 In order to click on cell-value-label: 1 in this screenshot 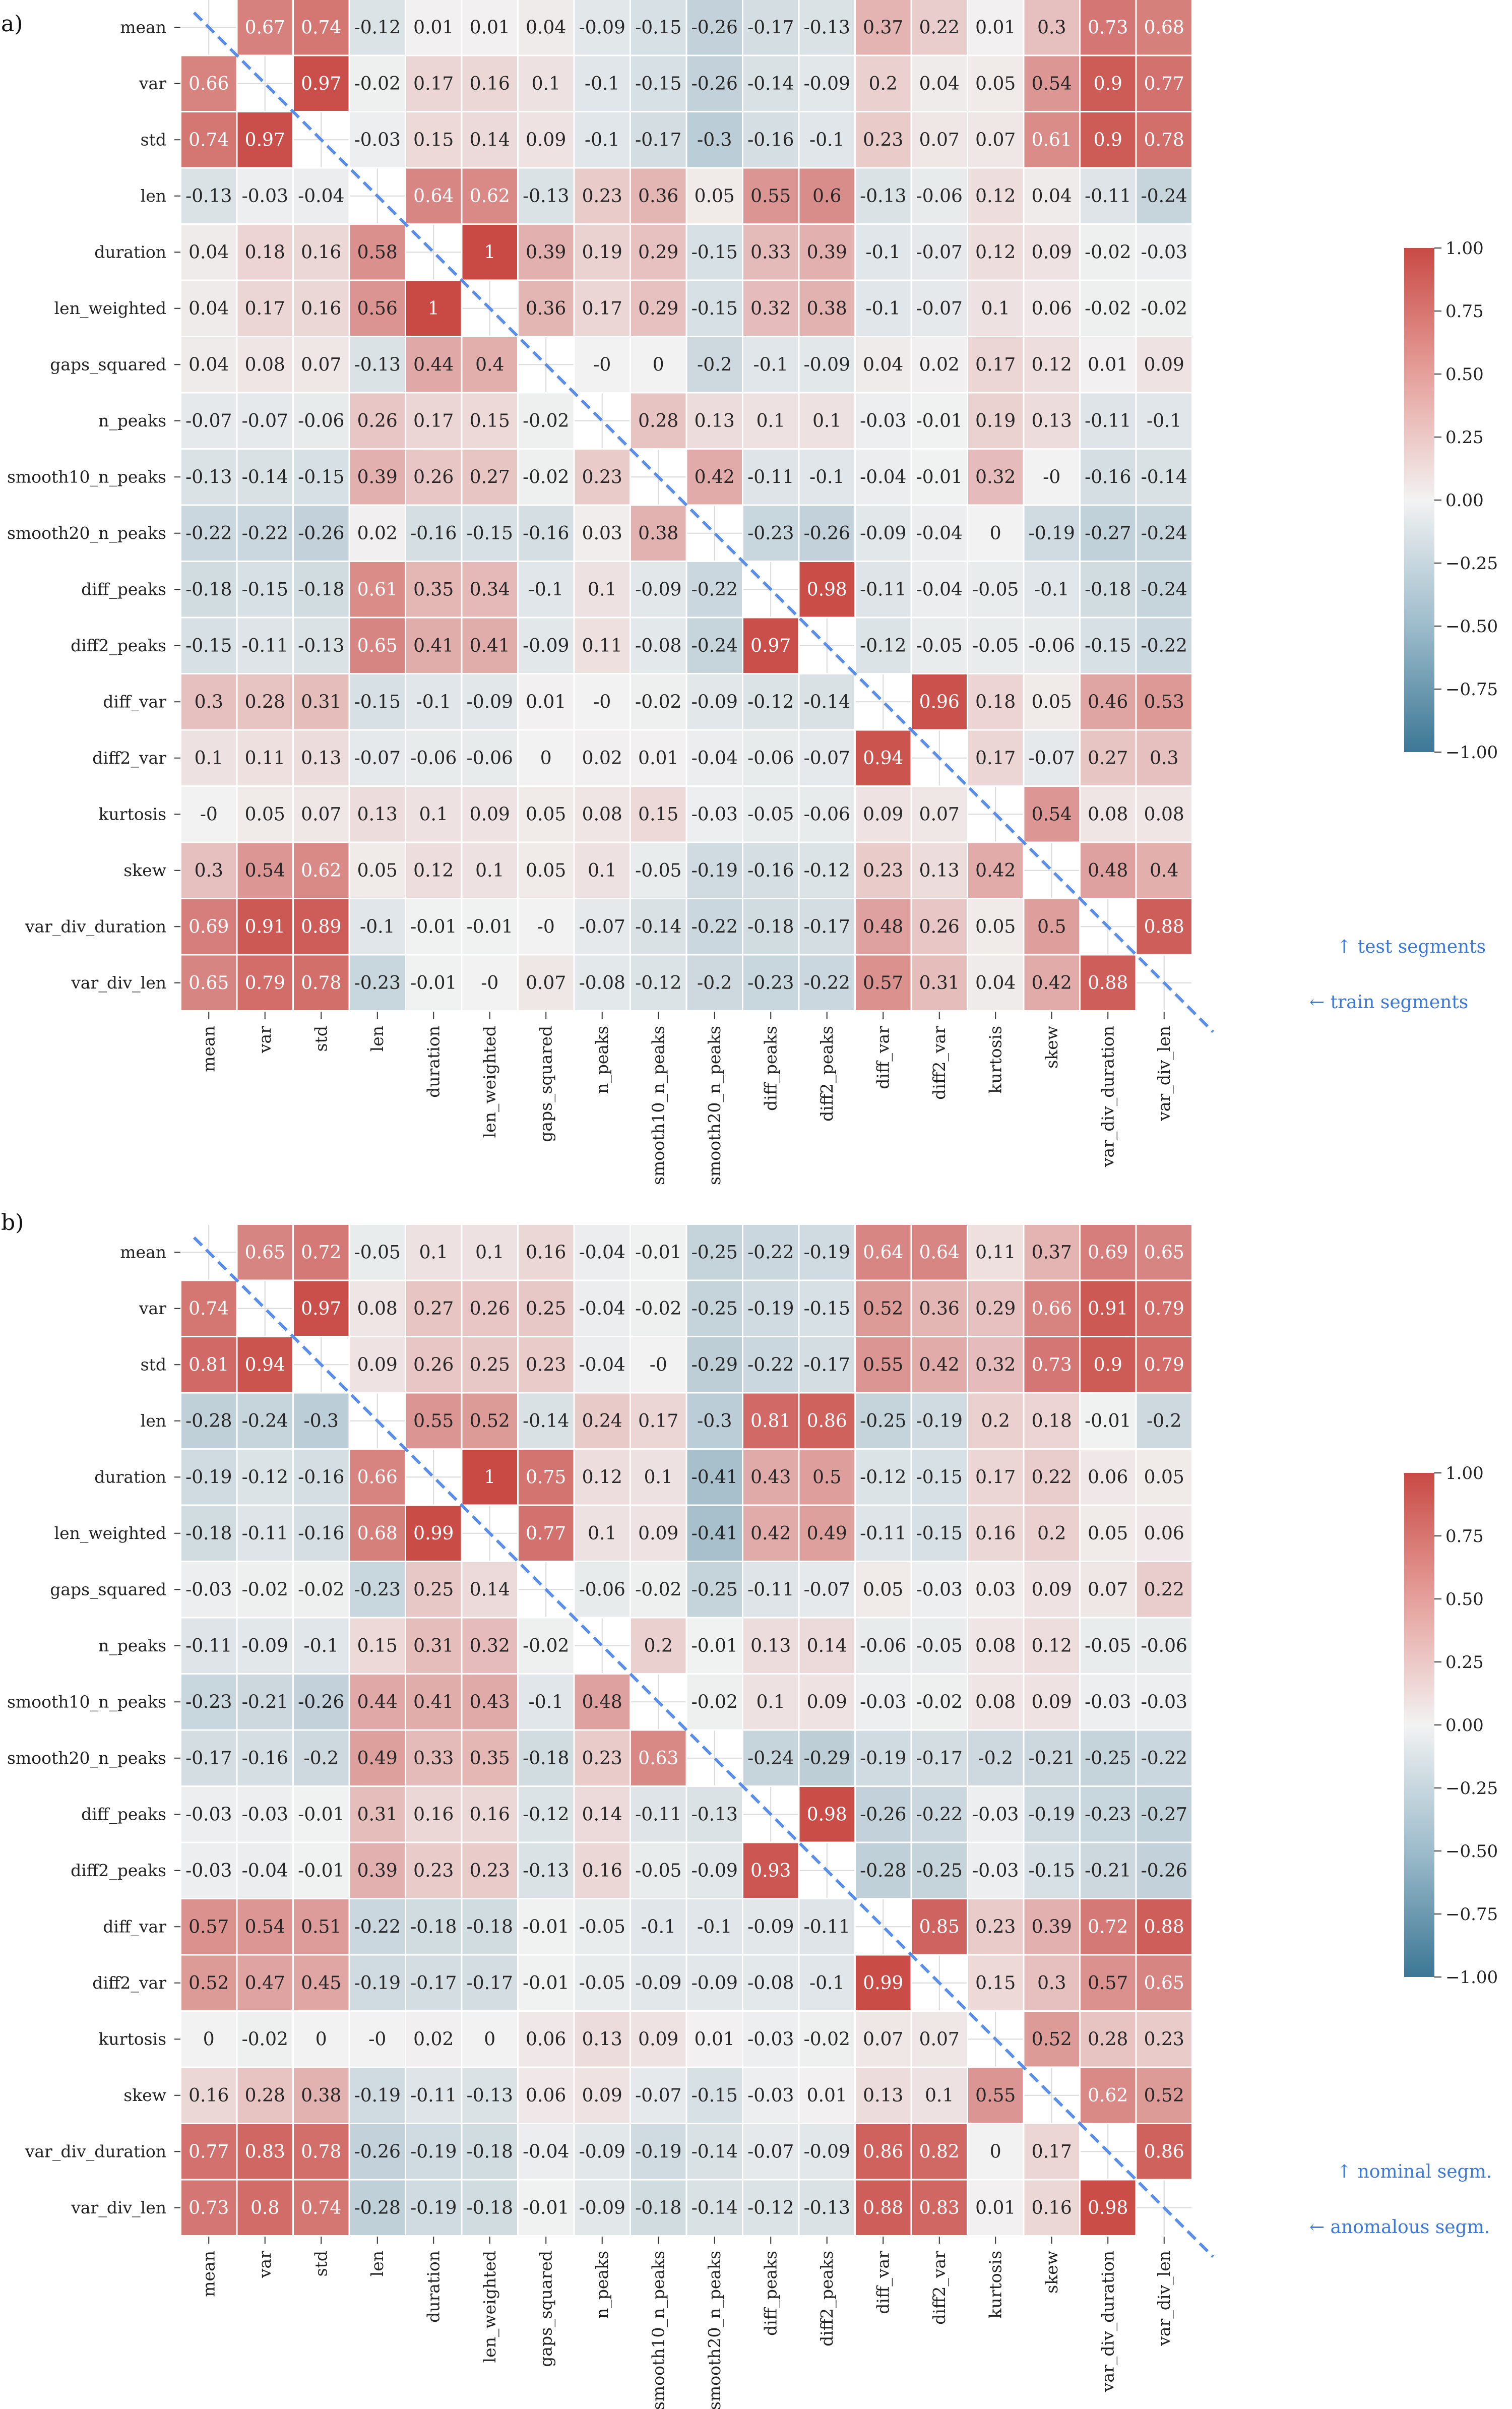, I will do `click(490, 253)`.